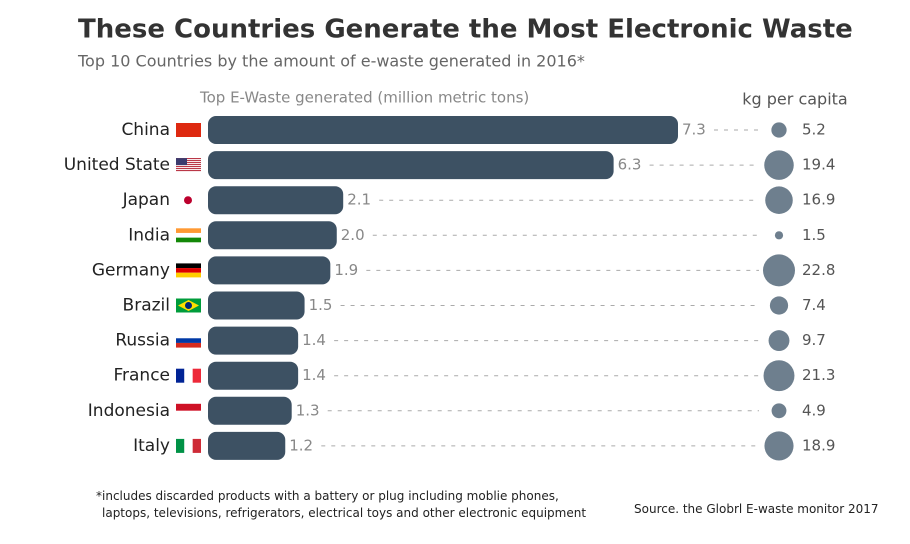 The height and width of the screenshot is (544, 910). I want to click on category-label: Brazil, so click(146, 306).